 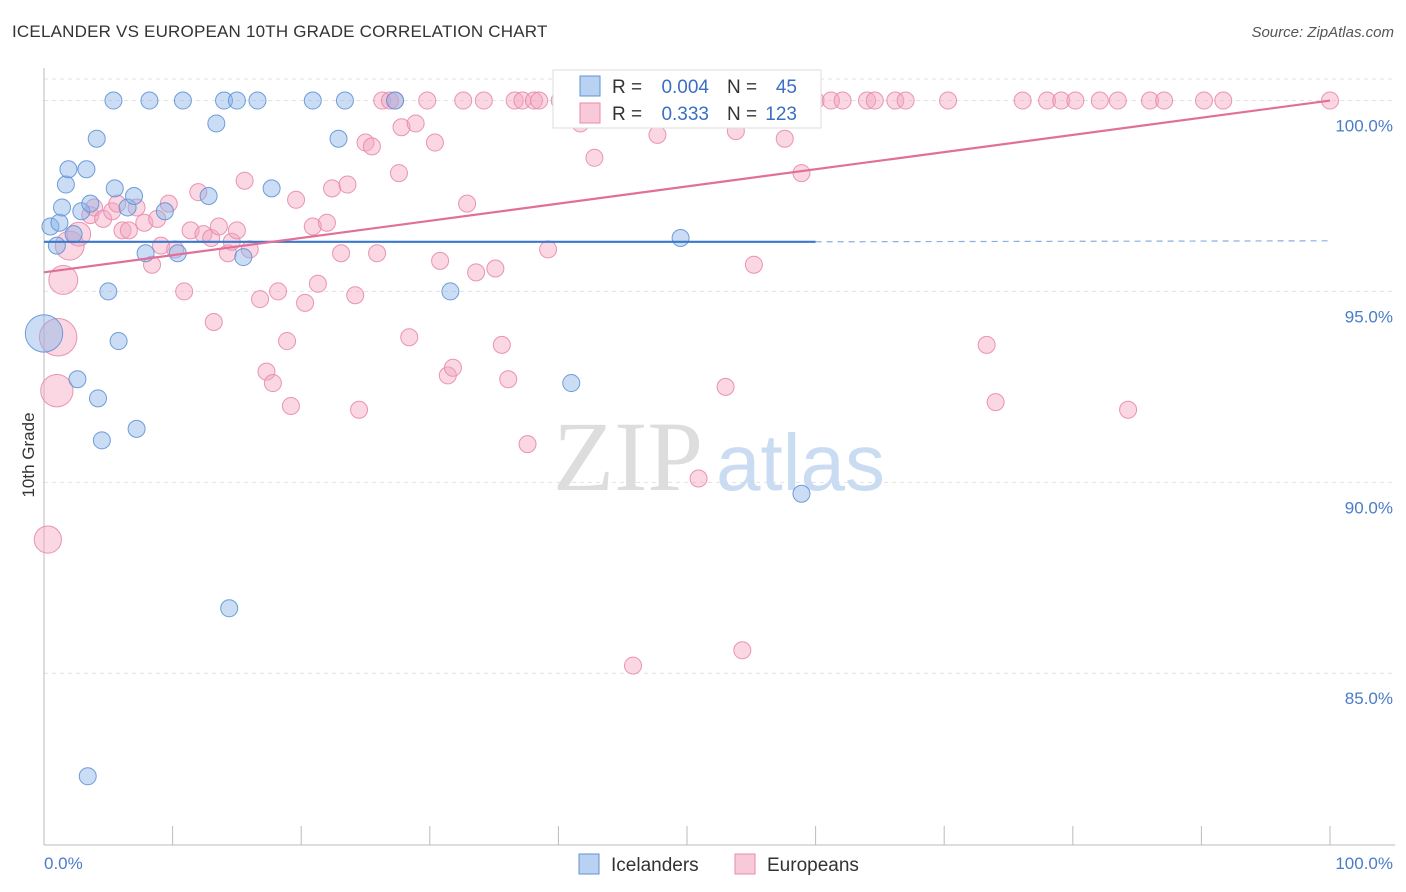 I want to click on bottom-legend: Icelanders Europeans, so click(x=718, y=864).